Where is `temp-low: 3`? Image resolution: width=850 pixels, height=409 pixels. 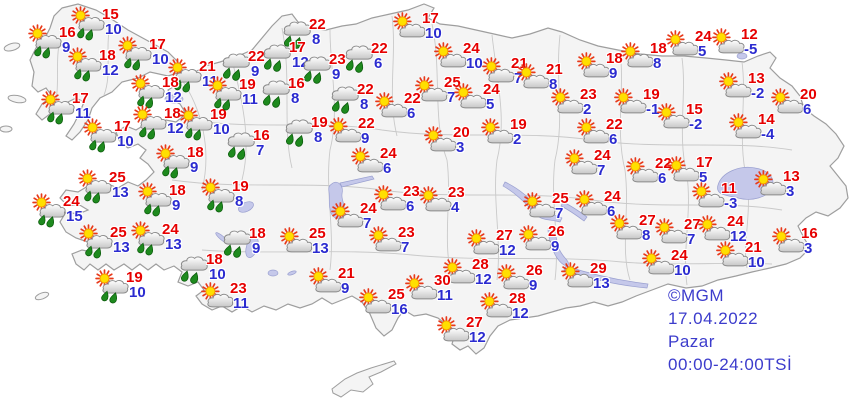
temp-low: 3 is located at coordinates (460, 147).